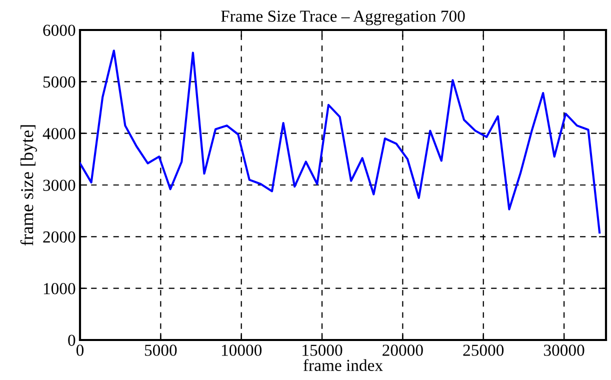 This screenshot has height=380, width=611. Describe the element at coordinates (564, 350) in the screenshot. I see `x-tick-label: 30000` at that location.